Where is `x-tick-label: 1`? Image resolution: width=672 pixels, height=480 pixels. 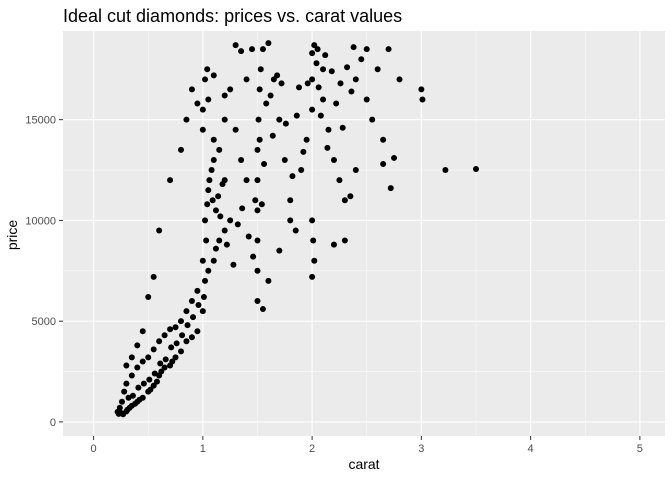
x-tick-label: 1 is located at coordinates (203, 449).